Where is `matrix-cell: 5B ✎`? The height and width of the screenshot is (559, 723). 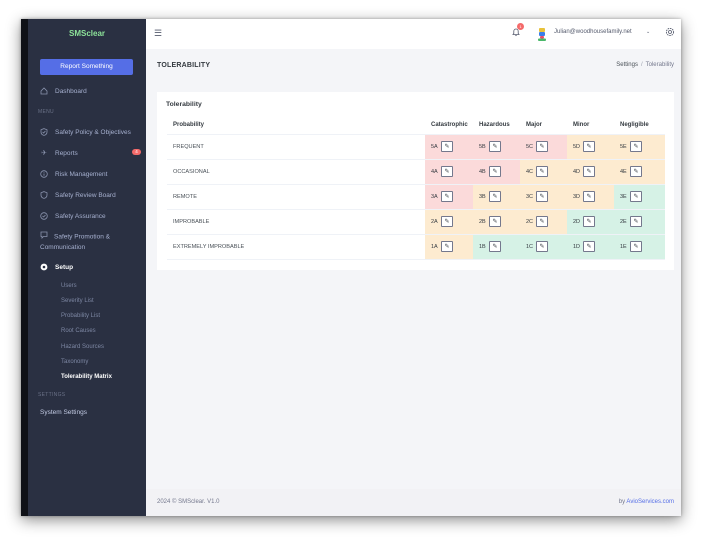 matrix-cell: 5B ✎ is located at coordinates (496, 147).